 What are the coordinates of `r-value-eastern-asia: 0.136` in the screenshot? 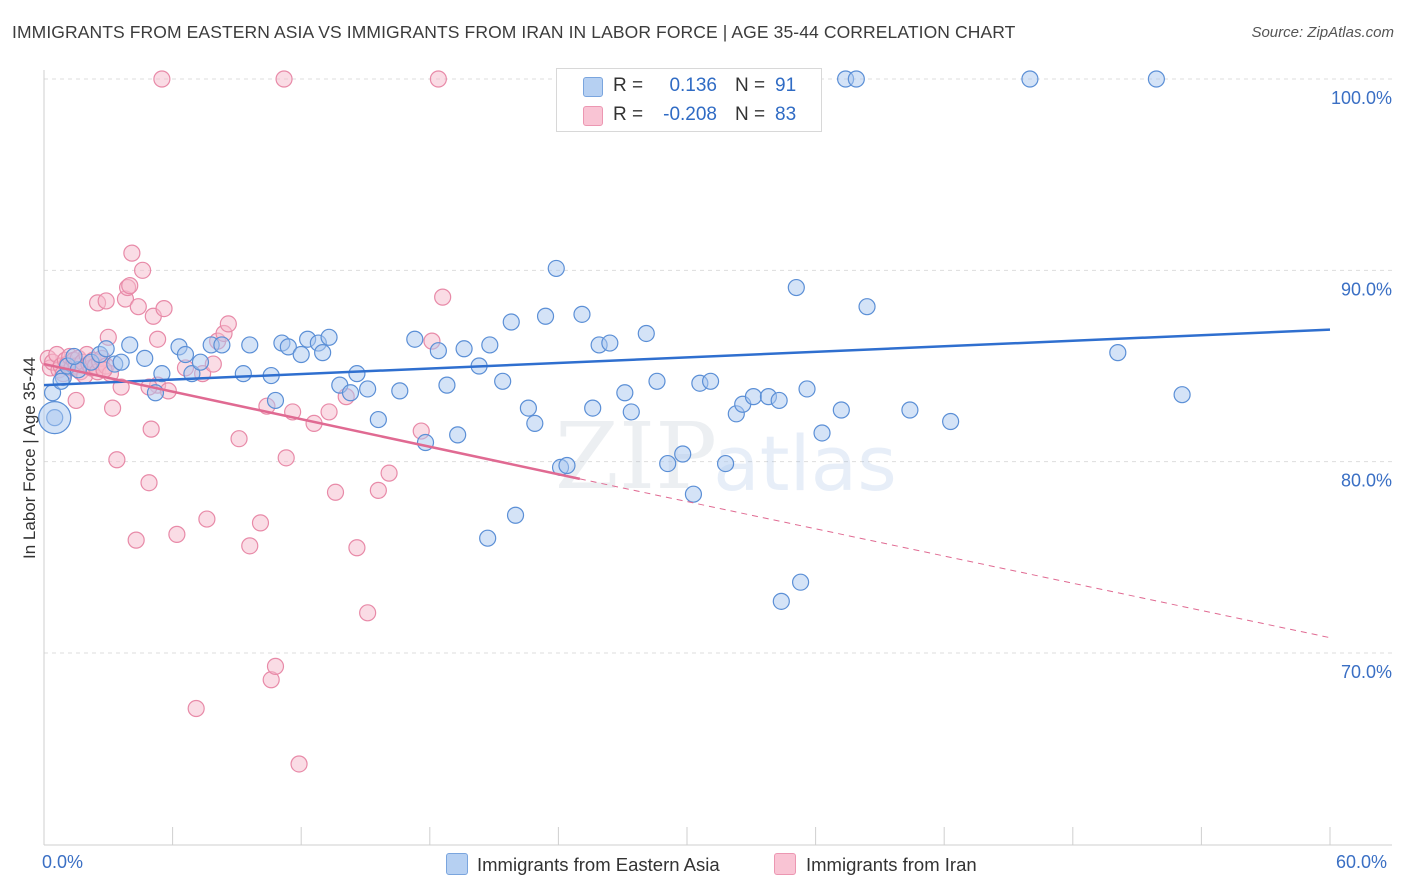 It's located at (693, 85).